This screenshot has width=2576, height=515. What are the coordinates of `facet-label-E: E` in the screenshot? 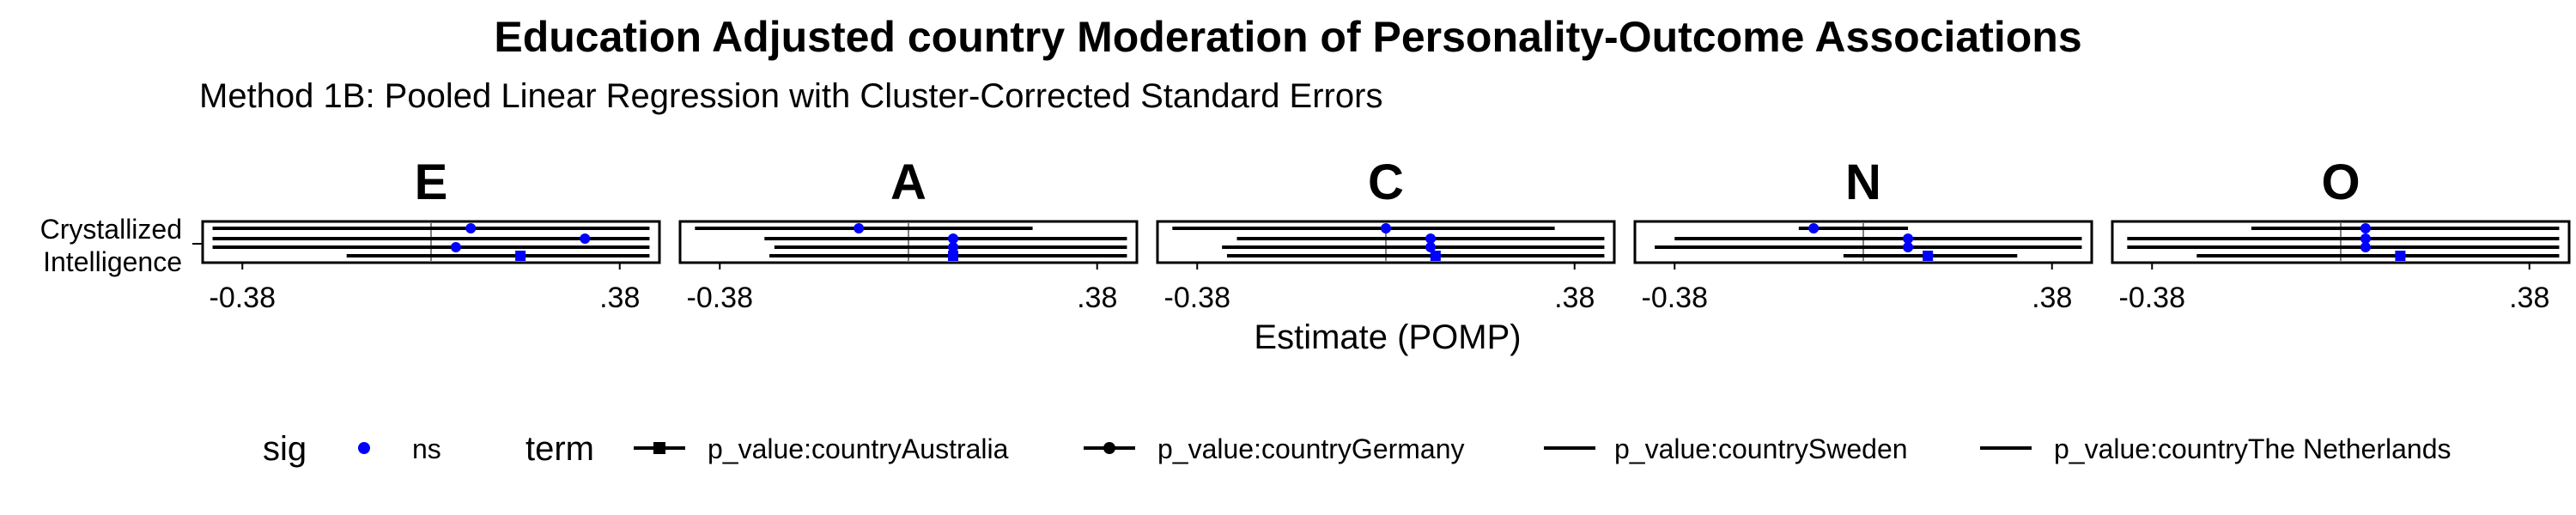 It's located at (431, 182).